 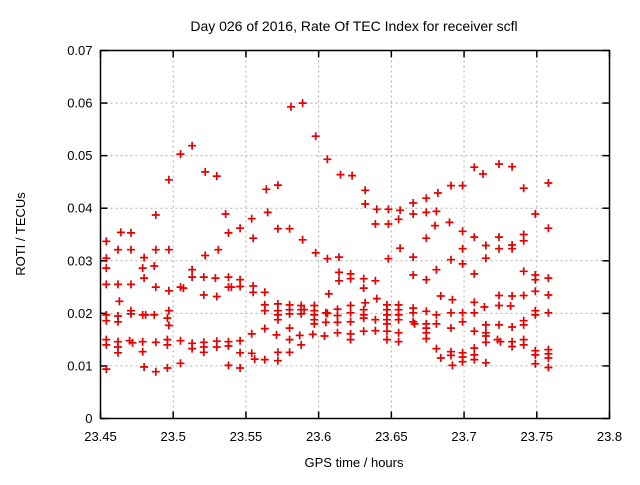 I want to click on x-tick-label: 23.45, so click(x=100, y=436).